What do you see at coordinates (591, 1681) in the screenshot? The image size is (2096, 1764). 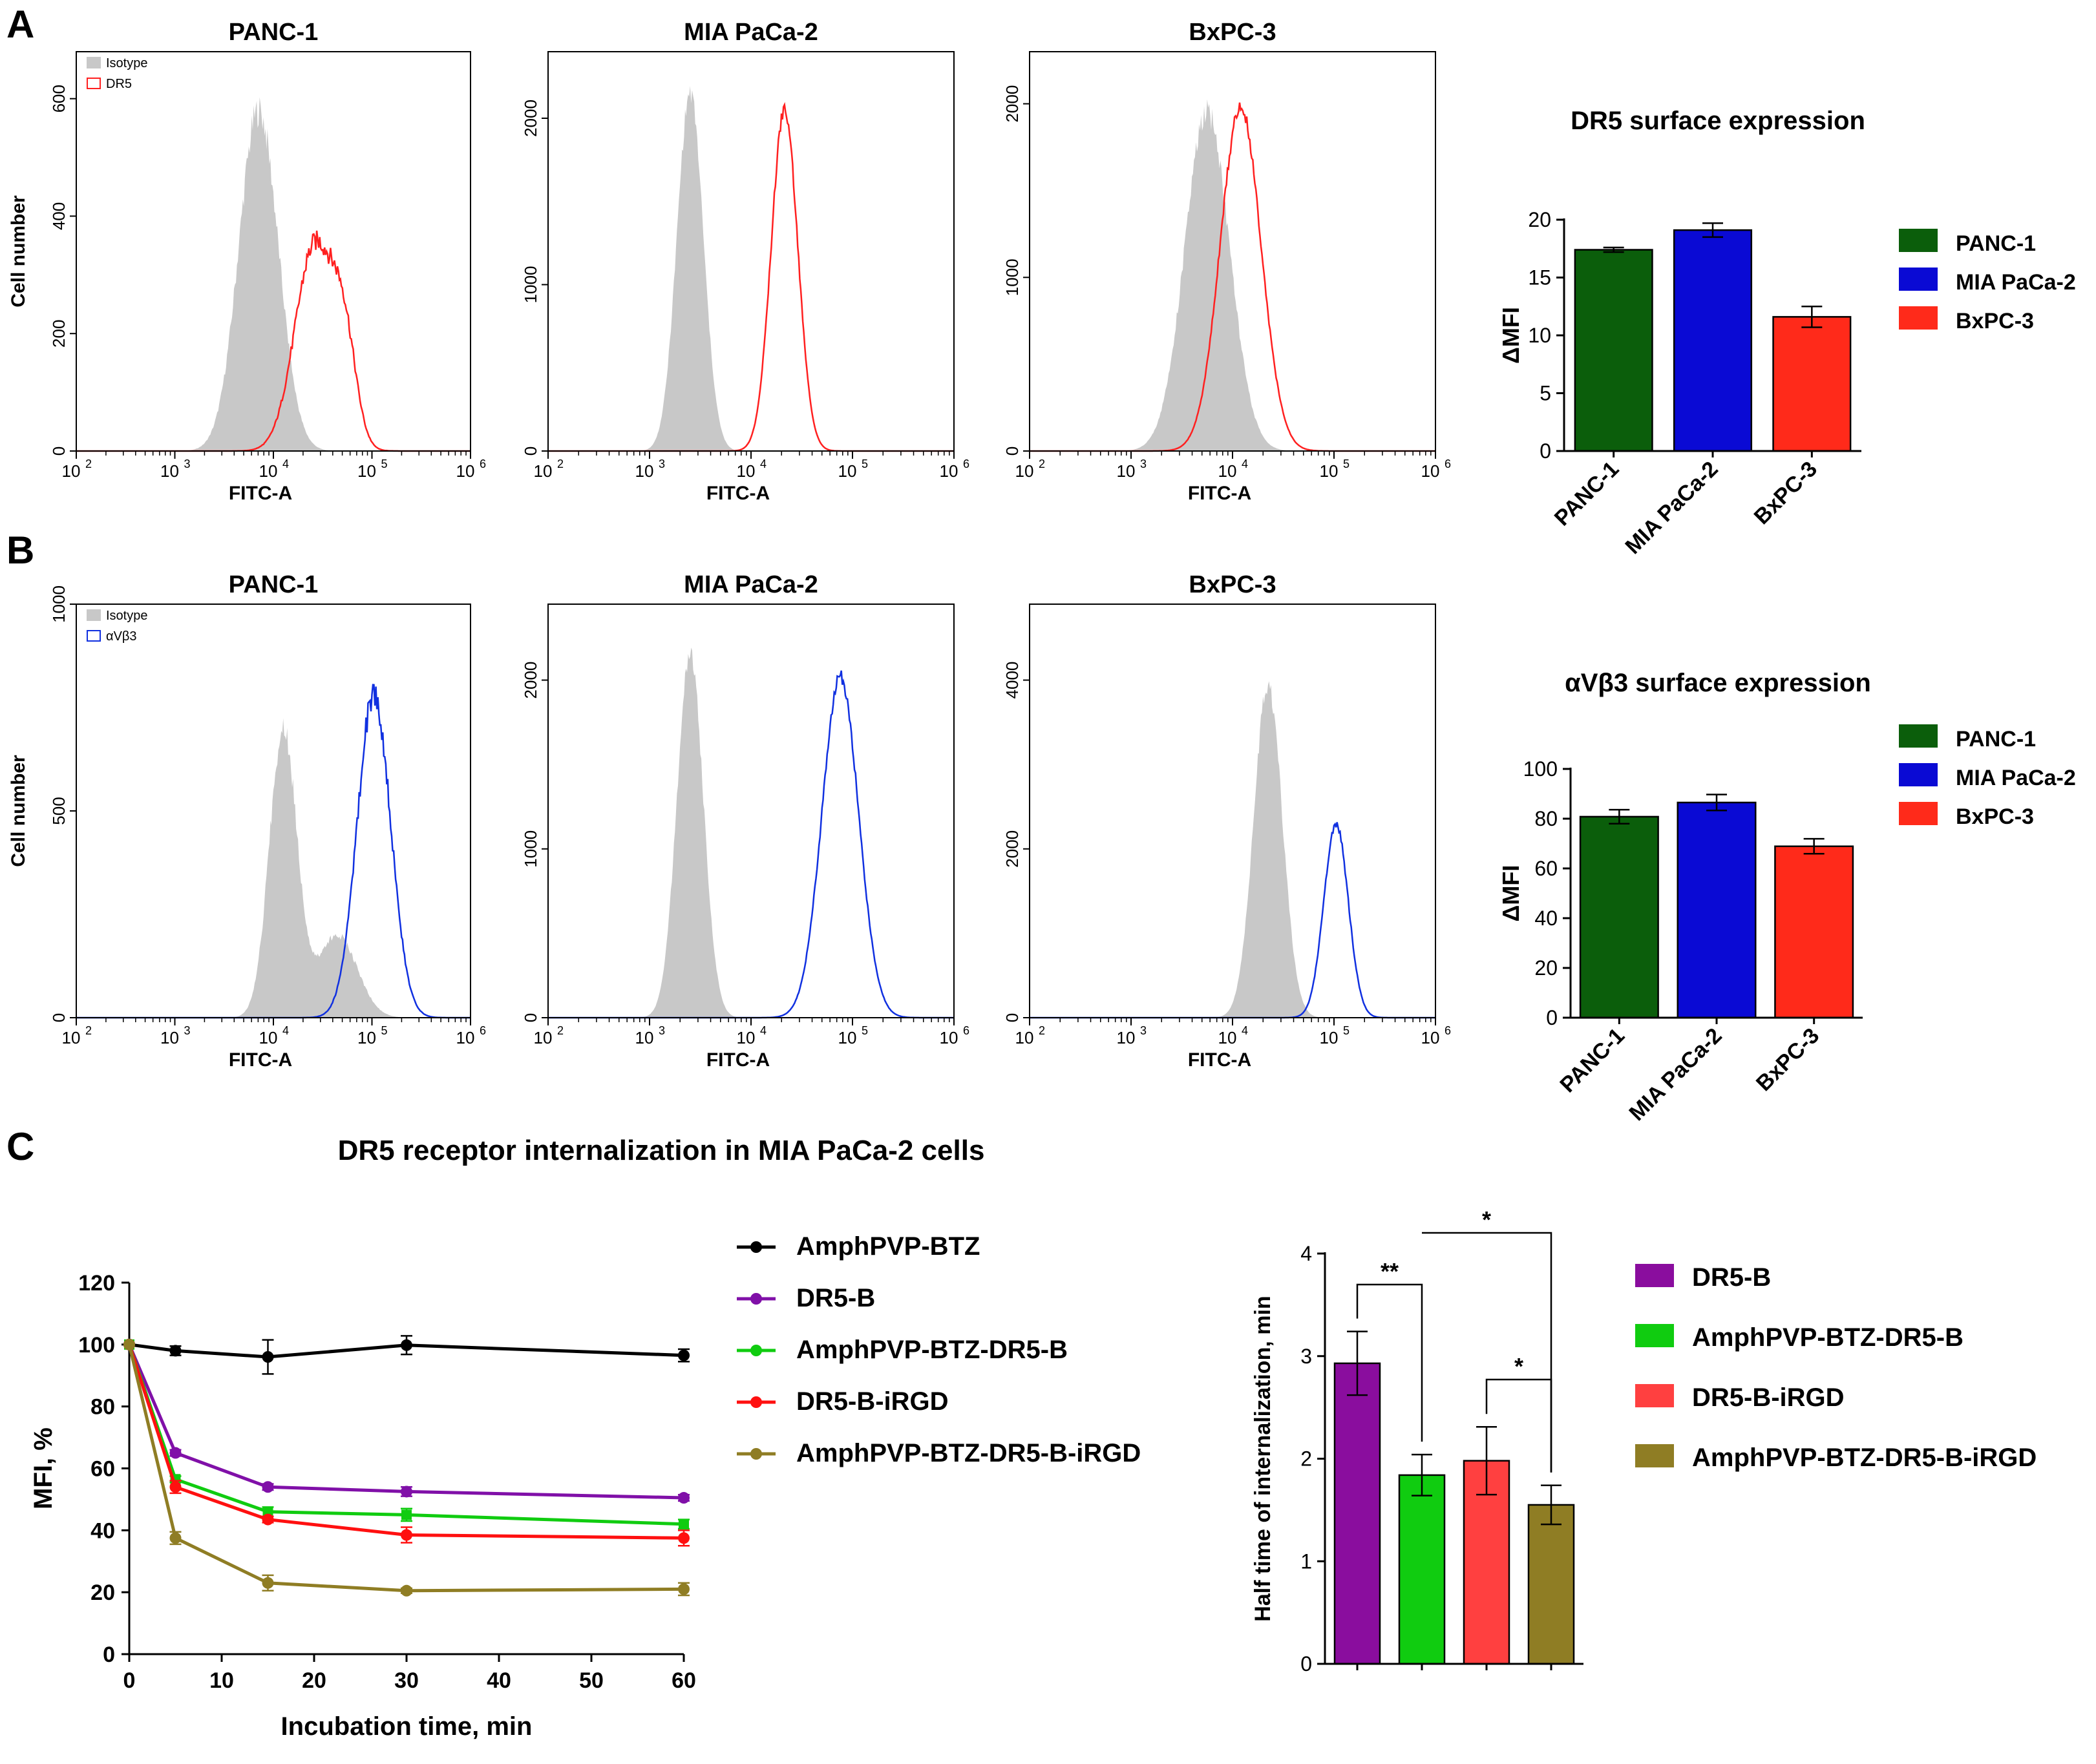 I see `x-tick-label: 50` at bounding box center [591, 1681].